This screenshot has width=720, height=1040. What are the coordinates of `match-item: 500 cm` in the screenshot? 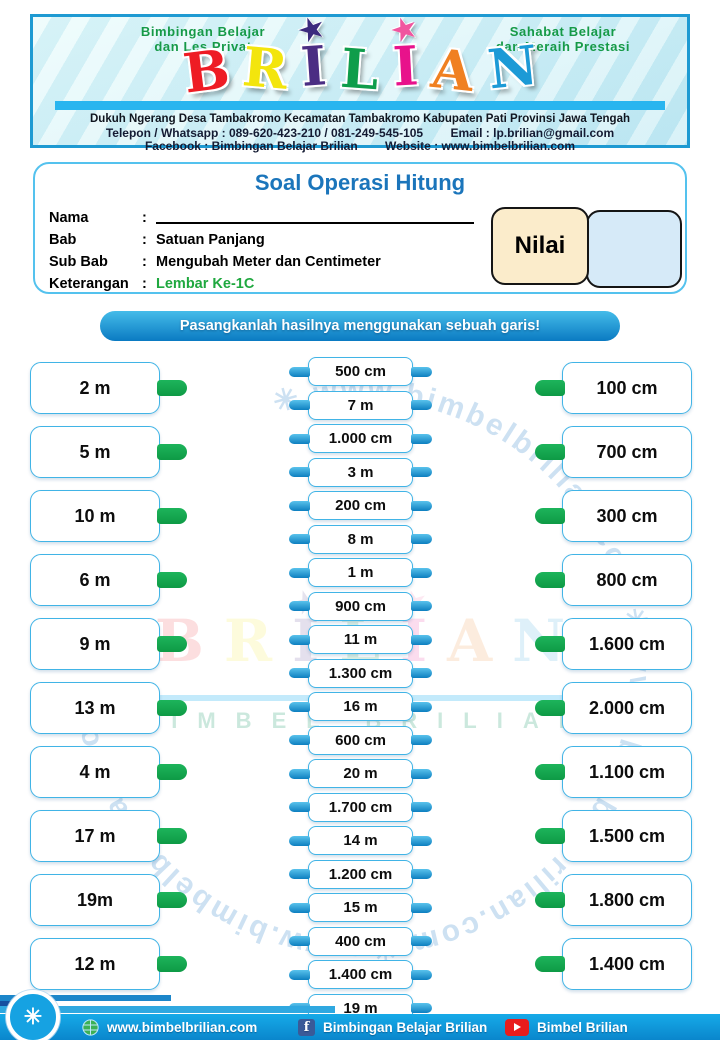 It's located at (360, 371).